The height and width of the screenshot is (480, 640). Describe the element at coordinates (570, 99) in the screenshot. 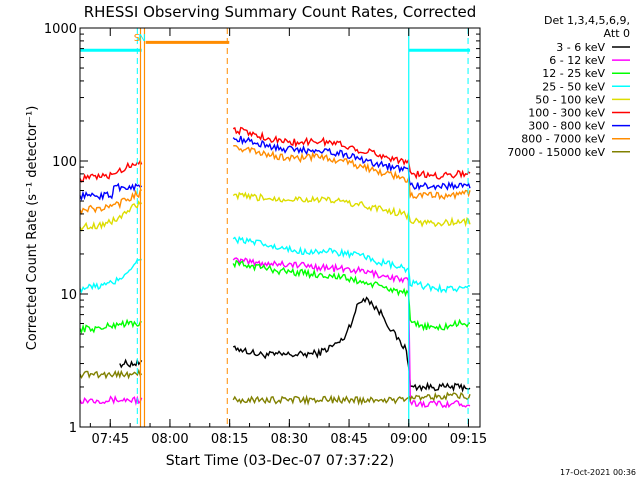

I see `legend-label-50-100-kev: 50 - 100 keV` at that location.